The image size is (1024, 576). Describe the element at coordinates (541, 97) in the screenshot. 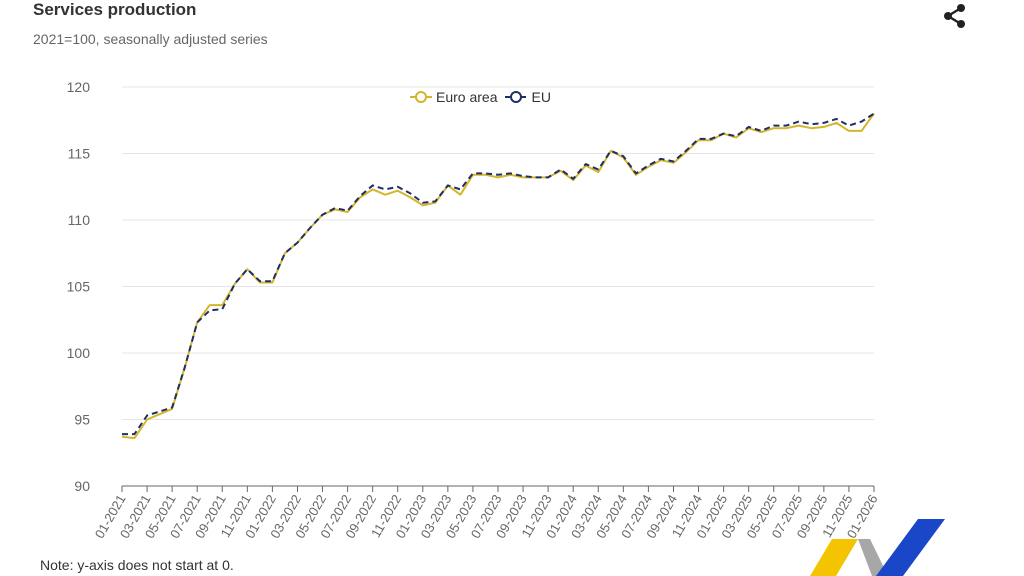

I see `legend-label-eu: EU` at that location.